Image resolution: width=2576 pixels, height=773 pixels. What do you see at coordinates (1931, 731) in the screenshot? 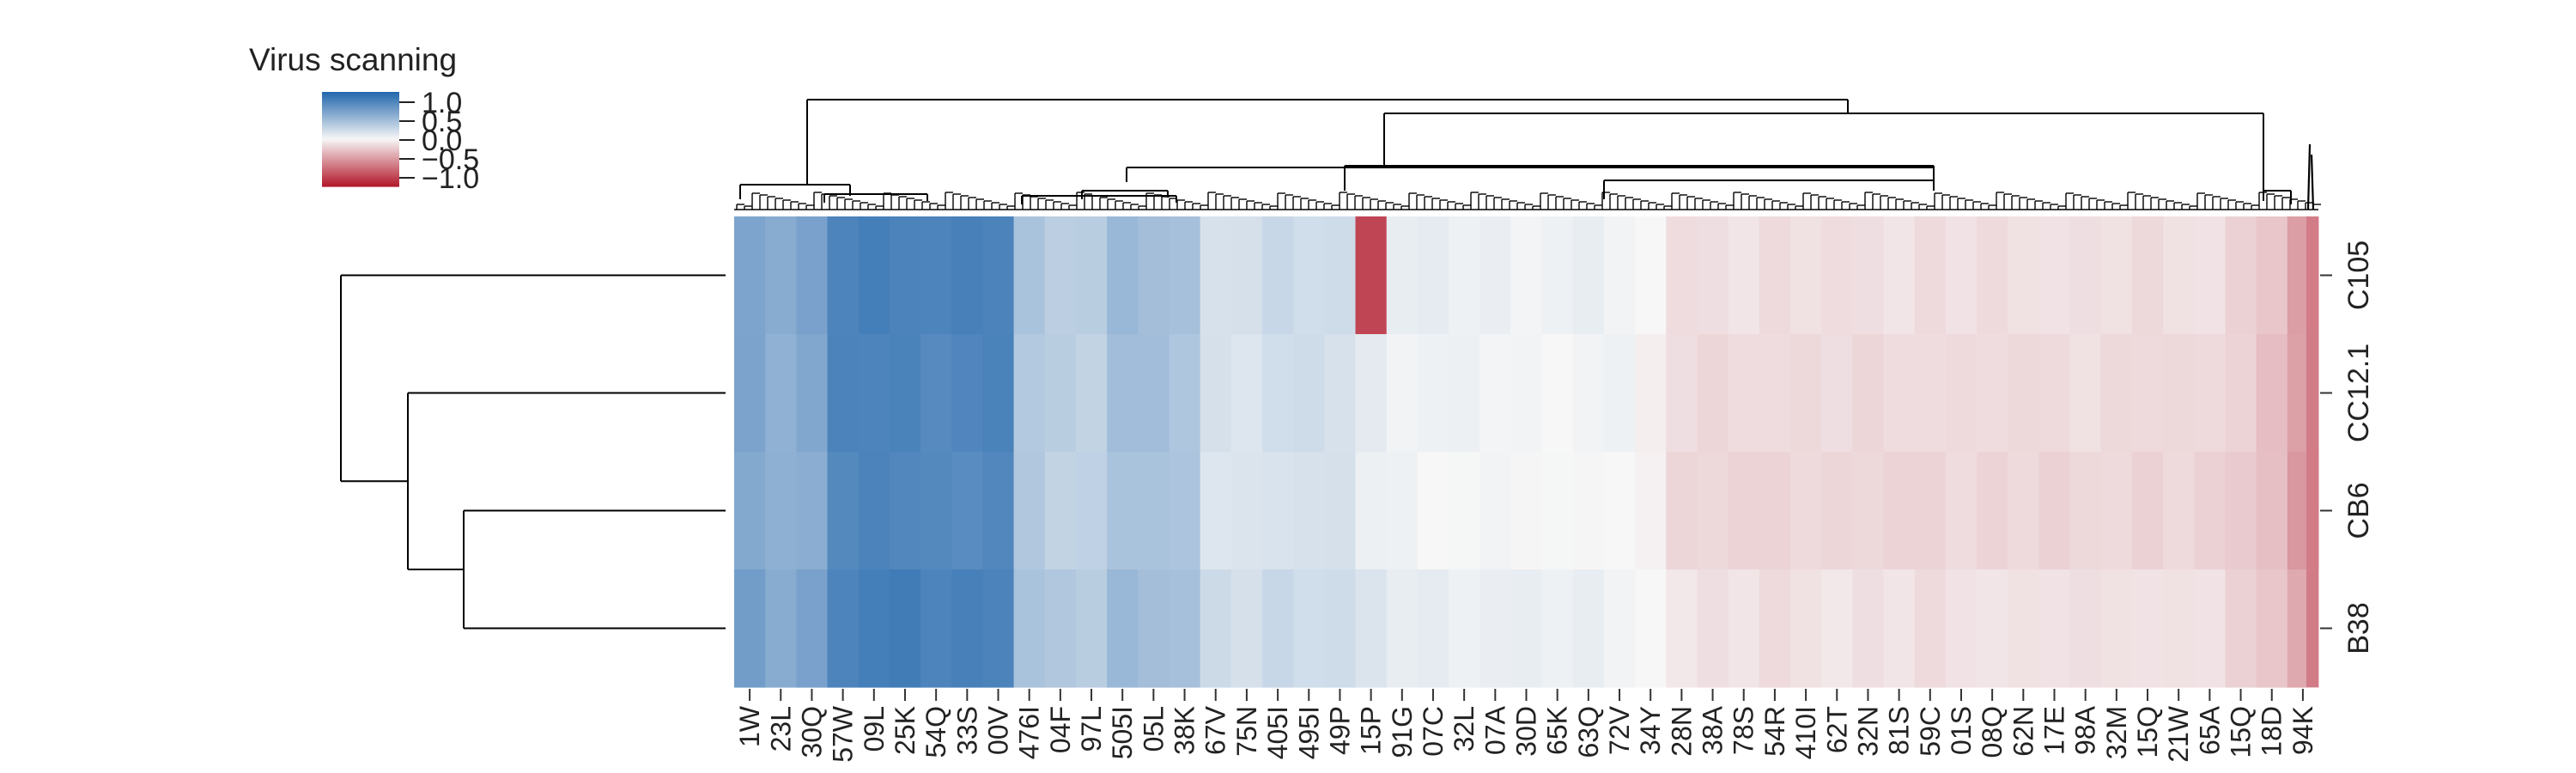
I see `column-label: 59C` at bounding box center [1931, 731].